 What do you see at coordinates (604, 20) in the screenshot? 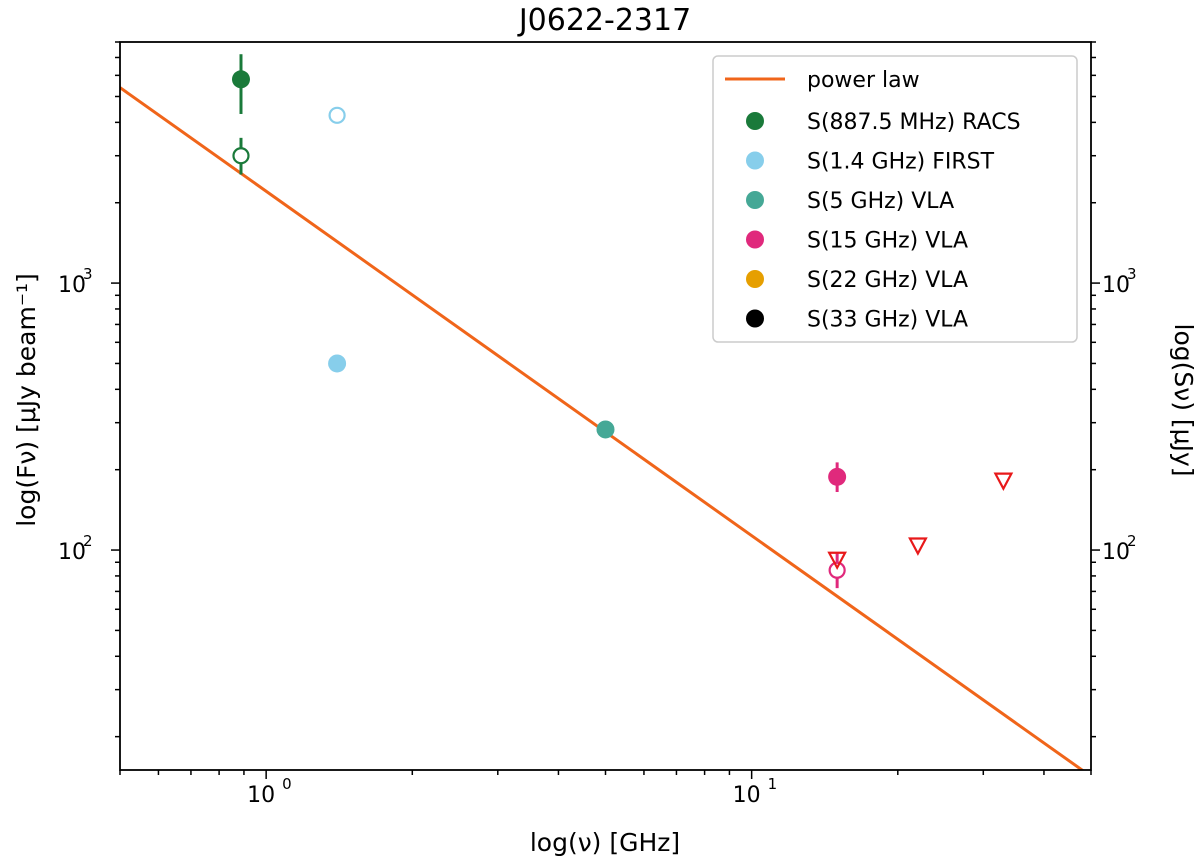
I see `chart-title: J0622-2317` at bounding box center [604, 20].